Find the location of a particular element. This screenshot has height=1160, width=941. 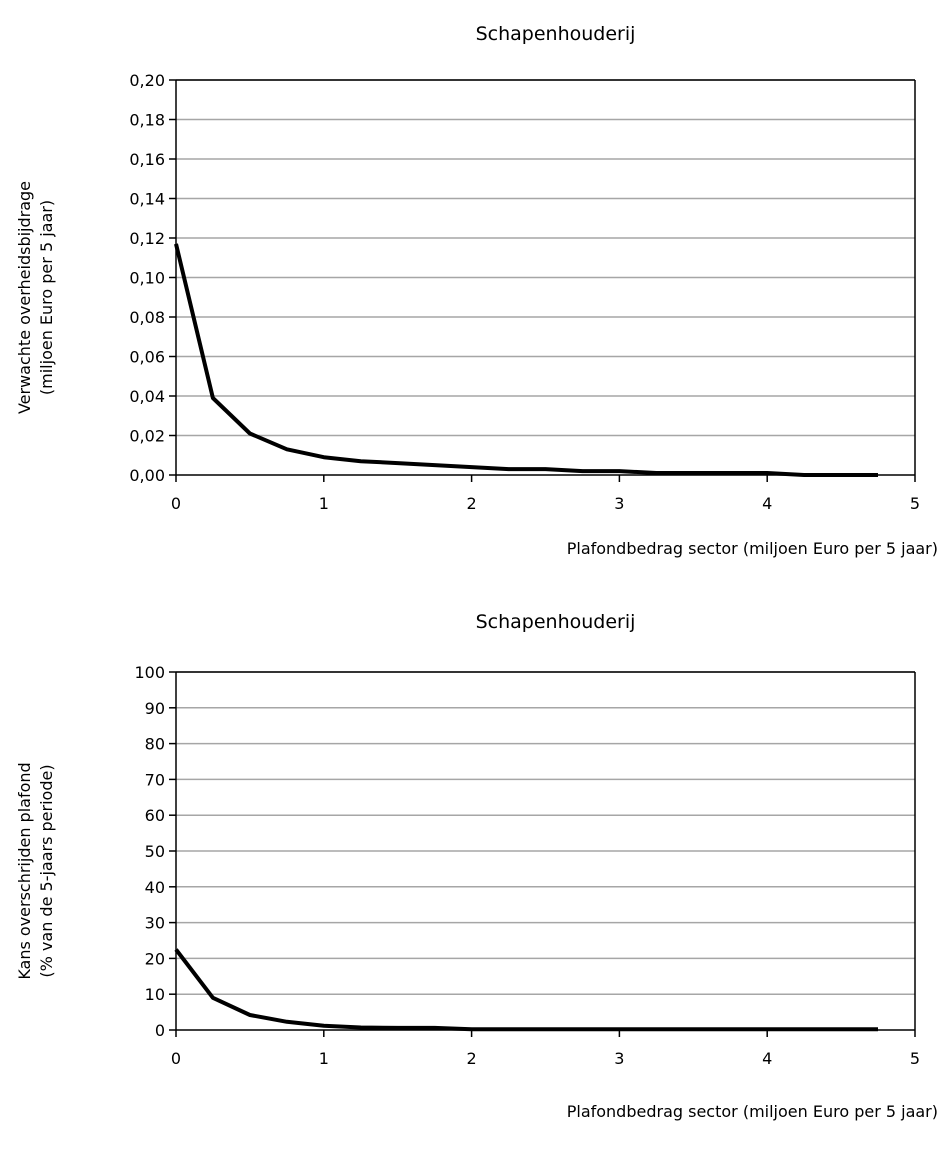

y-tick-label: 0,02 is located at coordinates (147, 436).